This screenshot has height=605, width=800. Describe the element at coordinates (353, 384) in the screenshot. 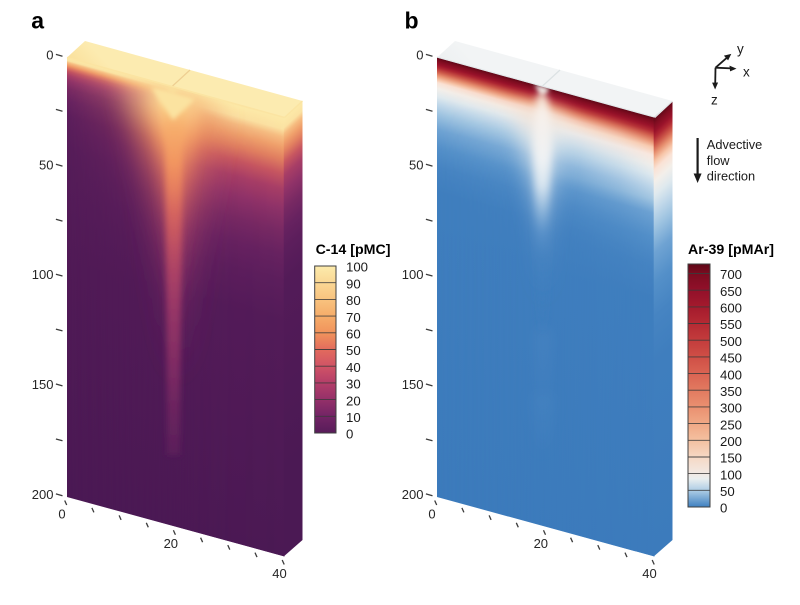

I see `svg-text: 30` at that location.